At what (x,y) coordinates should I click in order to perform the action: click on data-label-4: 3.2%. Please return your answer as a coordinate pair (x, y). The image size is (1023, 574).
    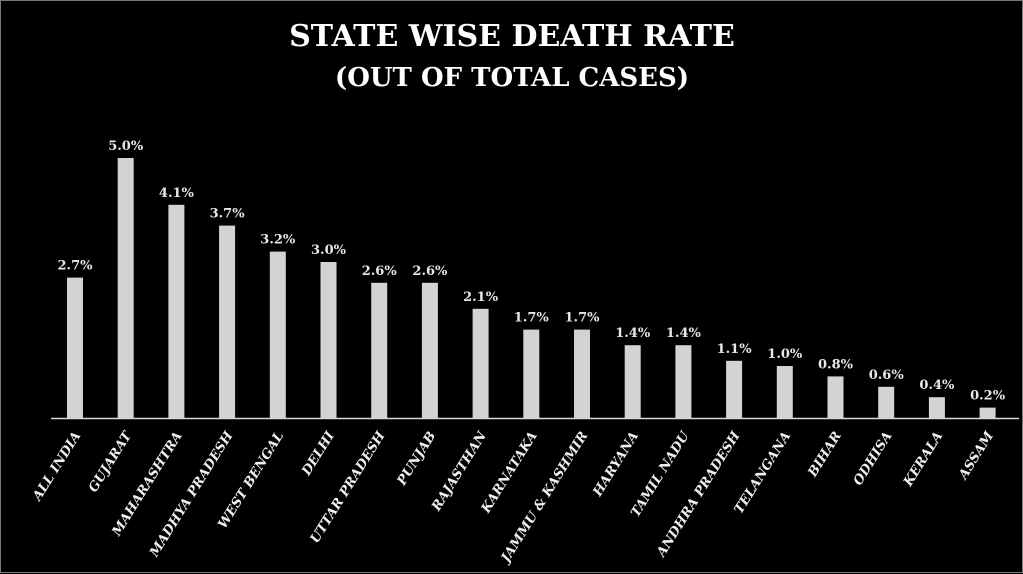
    Looking at the image, I should click on (278, 240).